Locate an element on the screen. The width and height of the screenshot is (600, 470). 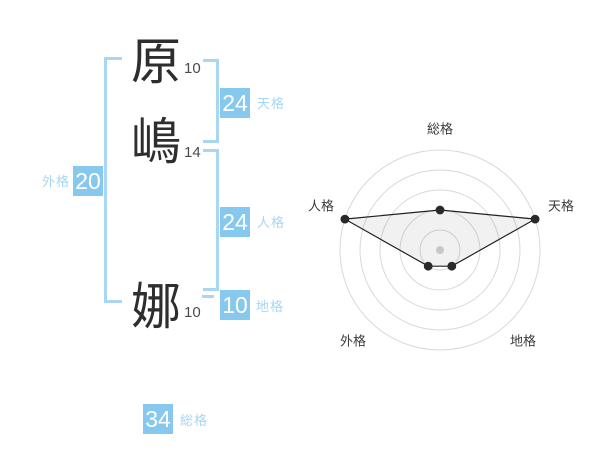
radar-axis-label: 総格 is located at coordinates (440, 129).